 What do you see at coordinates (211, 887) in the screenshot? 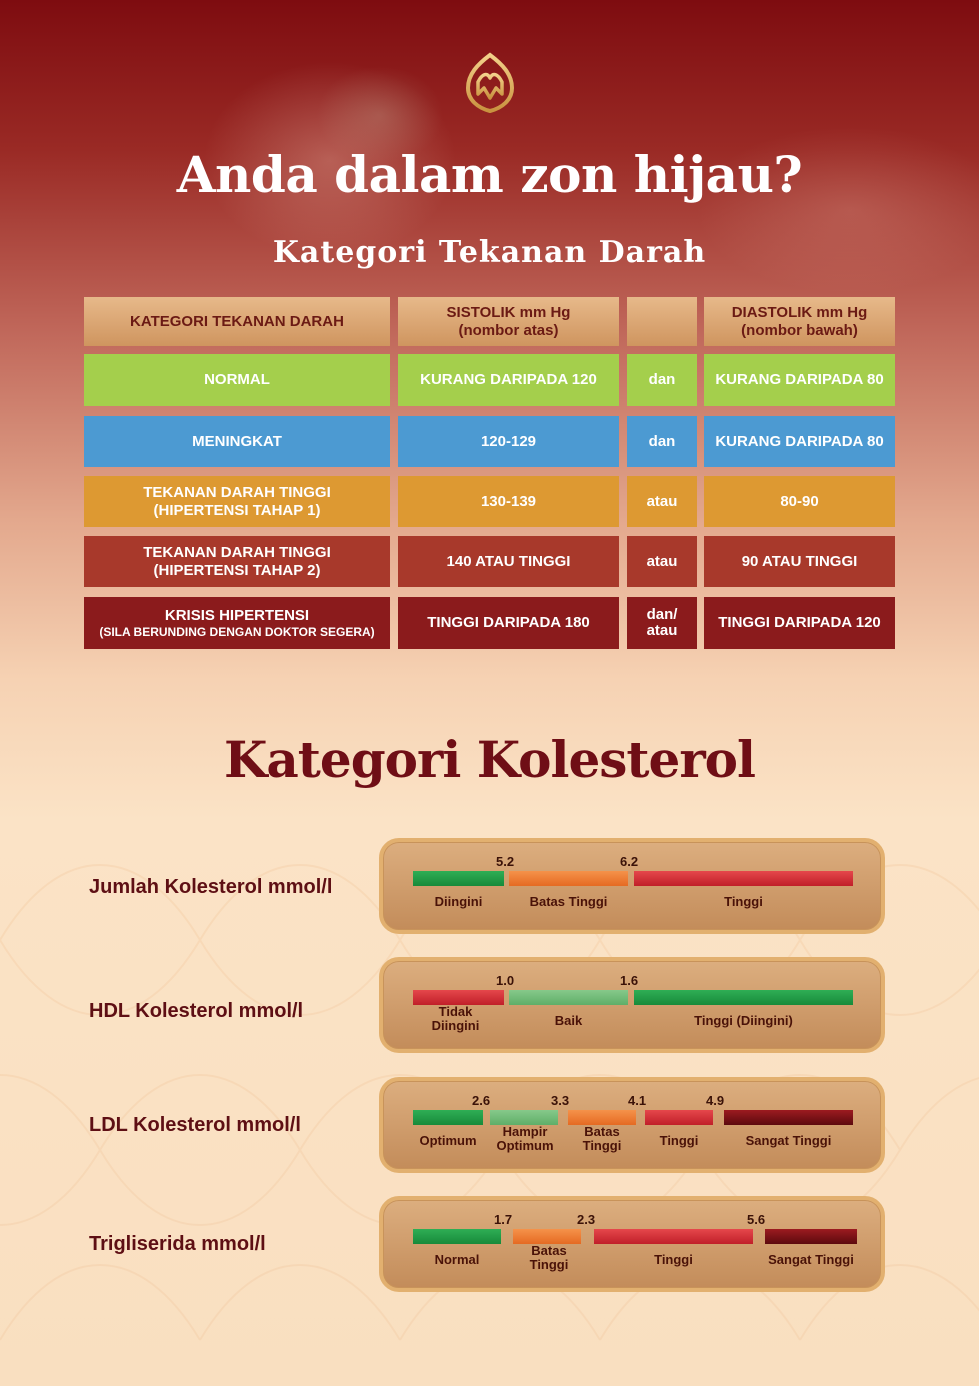
I see `cholesterol-row-label: Jumlah Kolesterol mmol/l` at bounding box center [211, 887].